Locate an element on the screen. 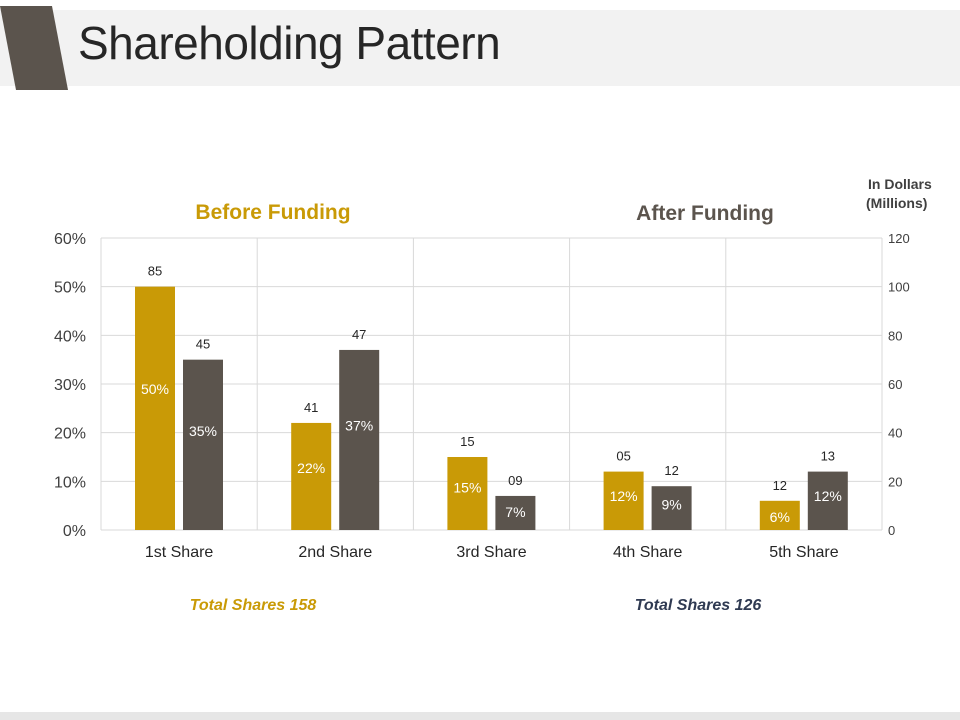  title-bar is located at coordinates (480, 48).